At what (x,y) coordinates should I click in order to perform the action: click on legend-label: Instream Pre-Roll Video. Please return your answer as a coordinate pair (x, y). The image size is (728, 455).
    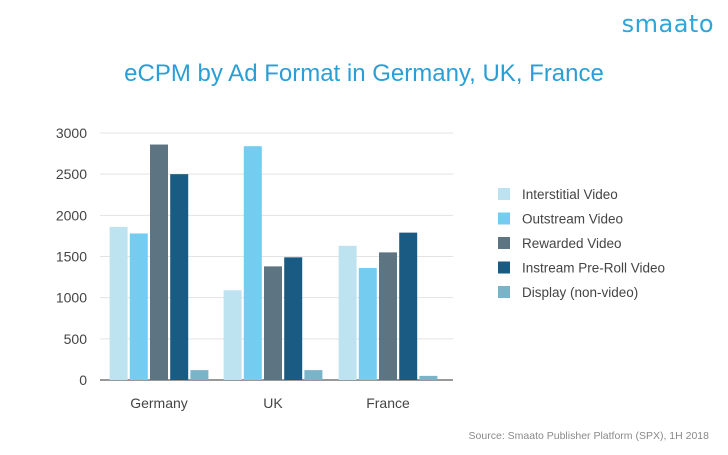
    Looking at the image, I should click on (593, 268).